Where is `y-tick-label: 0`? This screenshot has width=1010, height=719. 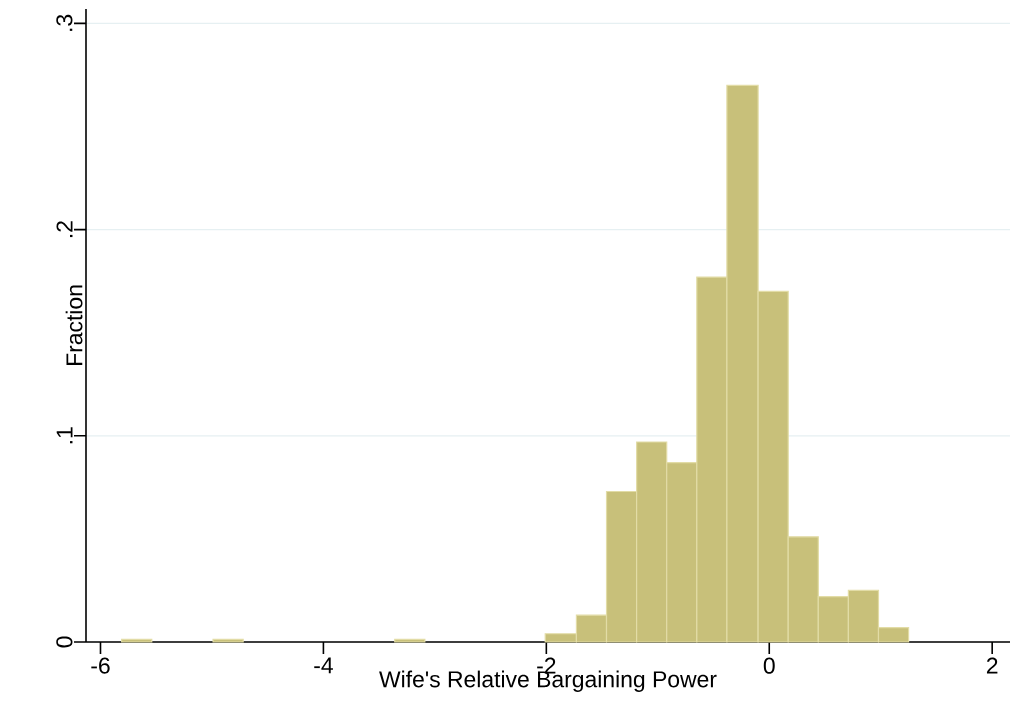 y-tick-label: 0 is located at coordinates (64, 642).